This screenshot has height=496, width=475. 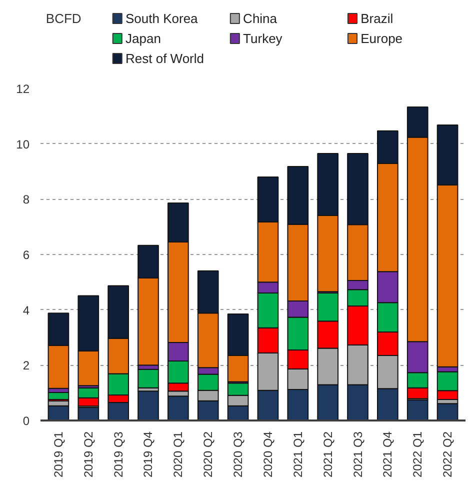 I want to click on x-tick-label: 2021 Q2, so click(x=327, y=454).